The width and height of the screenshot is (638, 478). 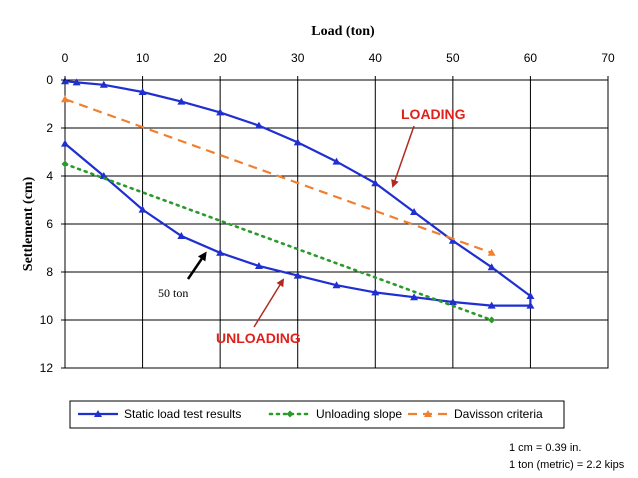 I want to click on x-tick-label: 0, so click(x=65, y=58).